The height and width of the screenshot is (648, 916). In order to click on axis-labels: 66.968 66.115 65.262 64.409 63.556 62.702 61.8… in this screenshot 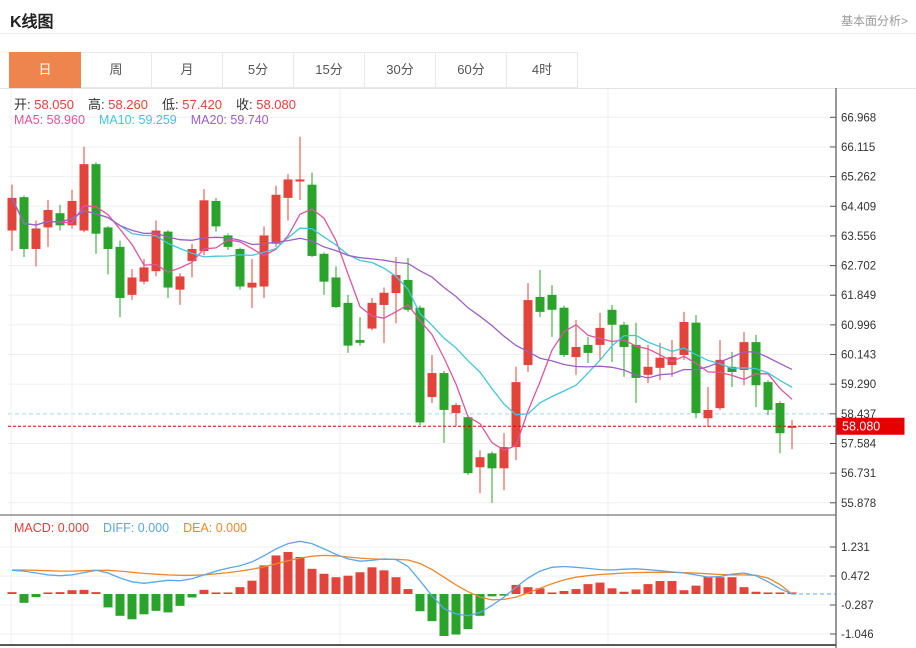, I will do `click(853, 376)`.